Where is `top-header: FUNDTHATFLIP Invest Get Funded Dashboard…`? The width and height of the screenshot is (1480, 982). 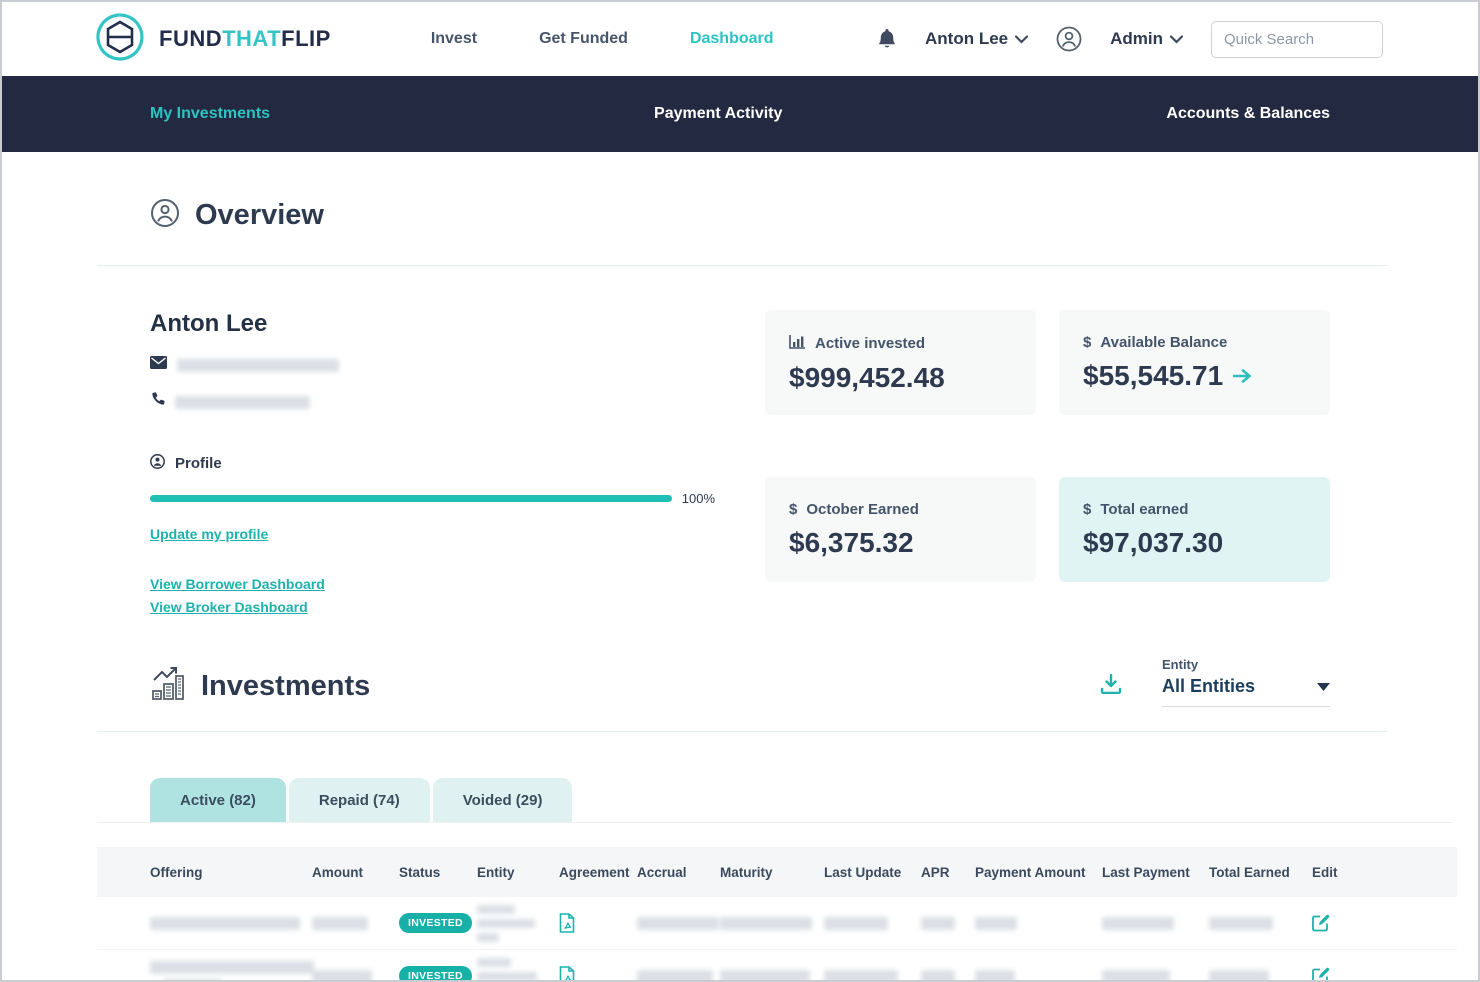 top-header: FUNDTHATFLIP Invest Get Funded Dashboard… is located at coordinates (740, 39).